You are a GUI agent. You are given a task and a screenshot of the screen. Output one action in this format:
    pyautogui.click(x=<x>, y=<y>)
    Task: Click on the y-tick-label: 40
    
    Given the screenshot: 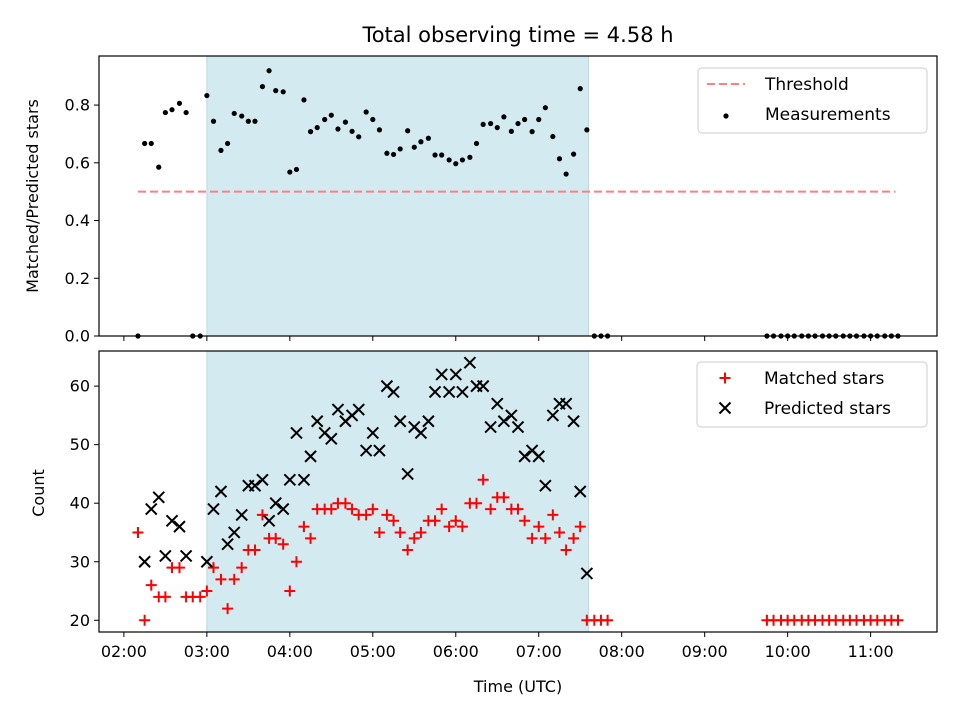 What is the action you would take?
    pyautogui.click(x=80, y=503)
    